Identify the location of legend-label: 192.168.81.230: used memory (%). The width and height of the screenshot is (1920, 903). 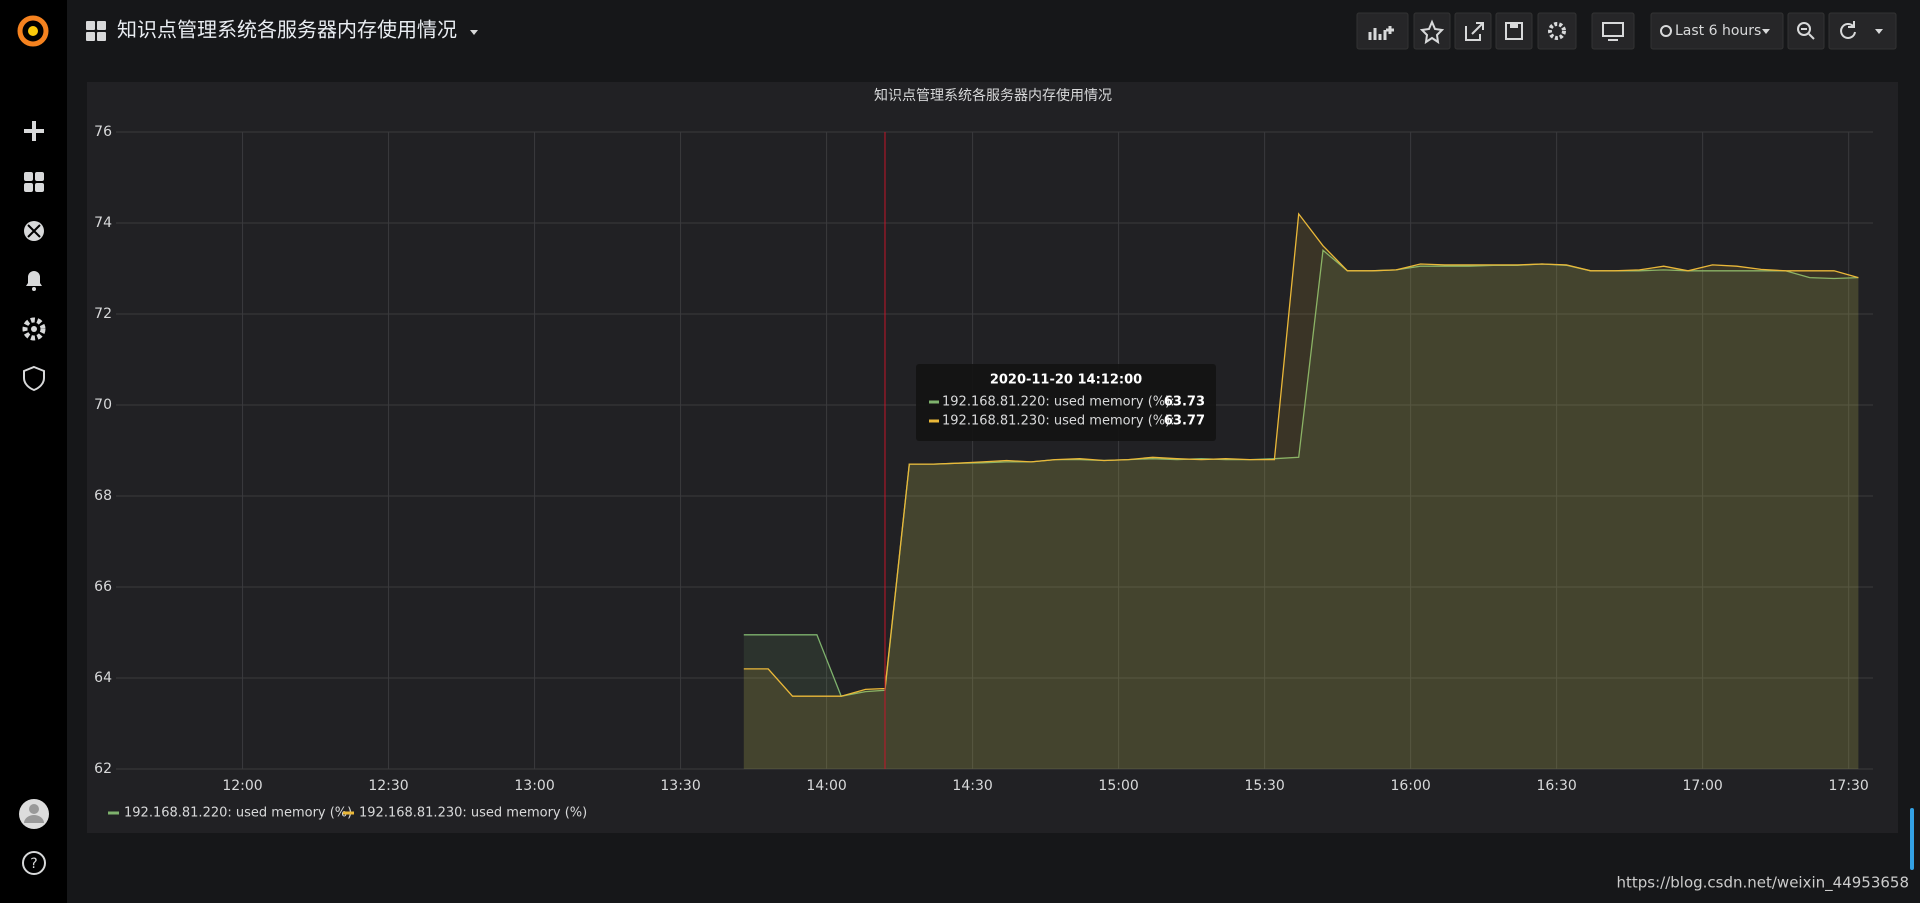
(473, 813).